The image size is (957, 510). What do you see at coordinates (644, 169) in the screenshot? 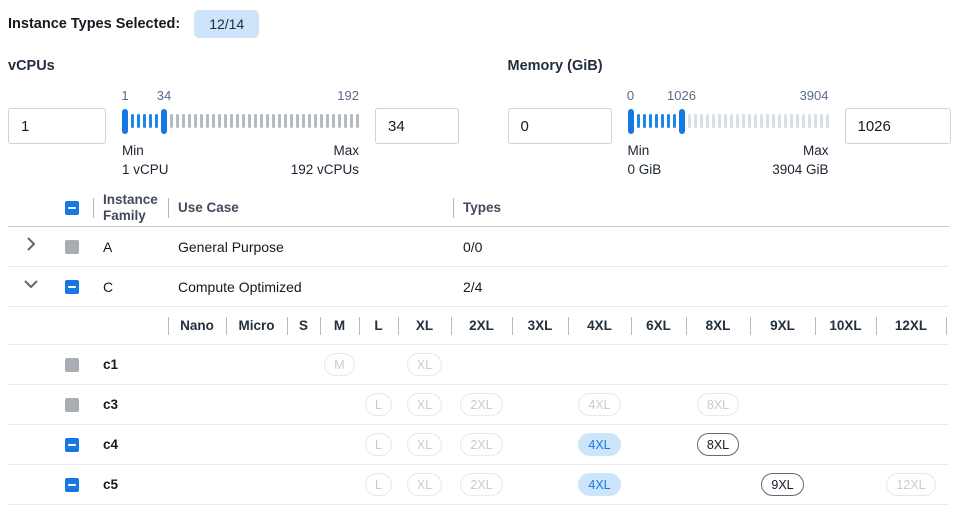
I see `memory-min-detail: 0 GiB` at bounding box center [644, 169].